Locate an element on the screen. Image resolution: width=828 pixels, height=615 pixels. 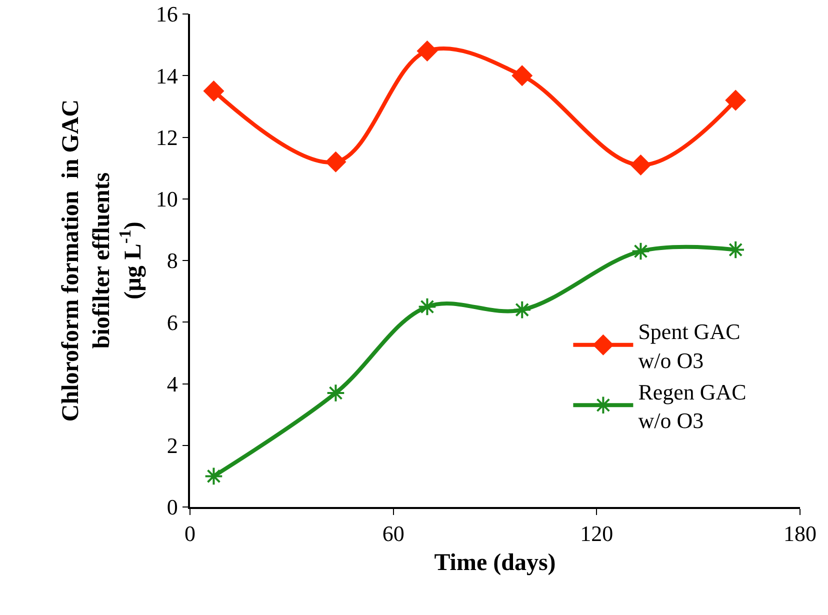
legend-label: Spent GAC w/o O3 is located at coordinates (689, 346).